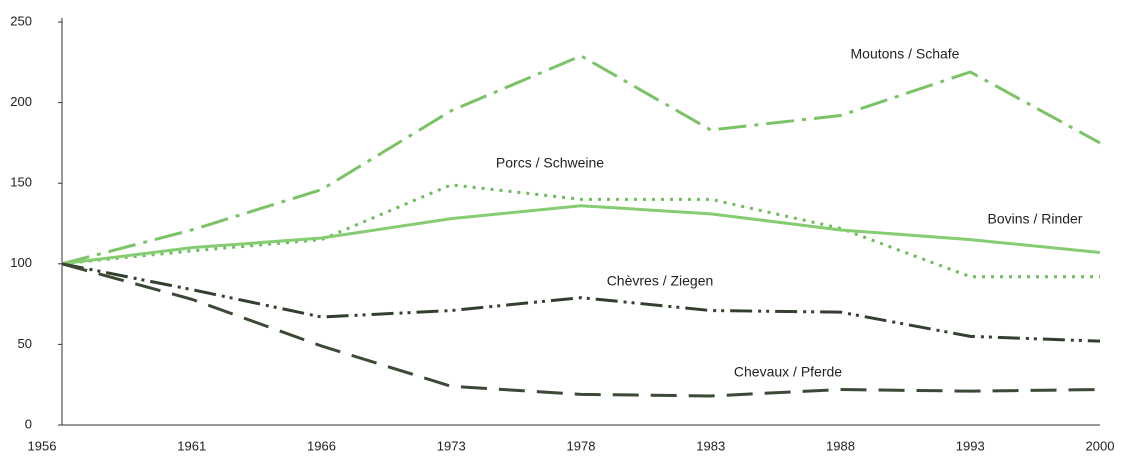  What do you see at coordinates (905, 54) in the screenshot?
I see `series-label: Moutons / Schafe` at bounding box center [905, 54].